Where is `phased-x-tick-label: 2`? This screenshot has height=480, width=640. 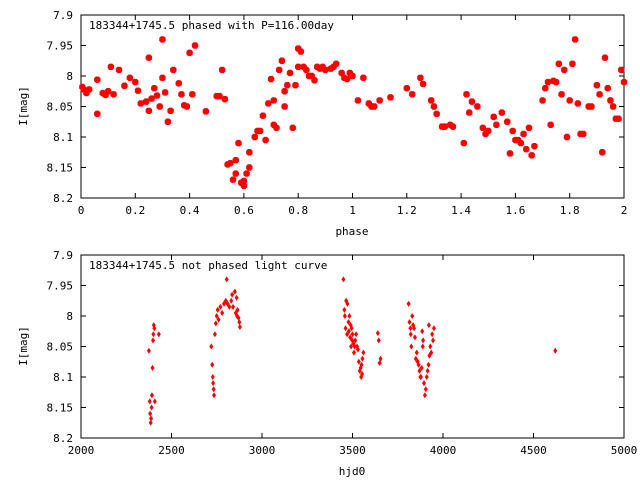
phased-x-tick-label: 2 is located at coordinates (624, 210).